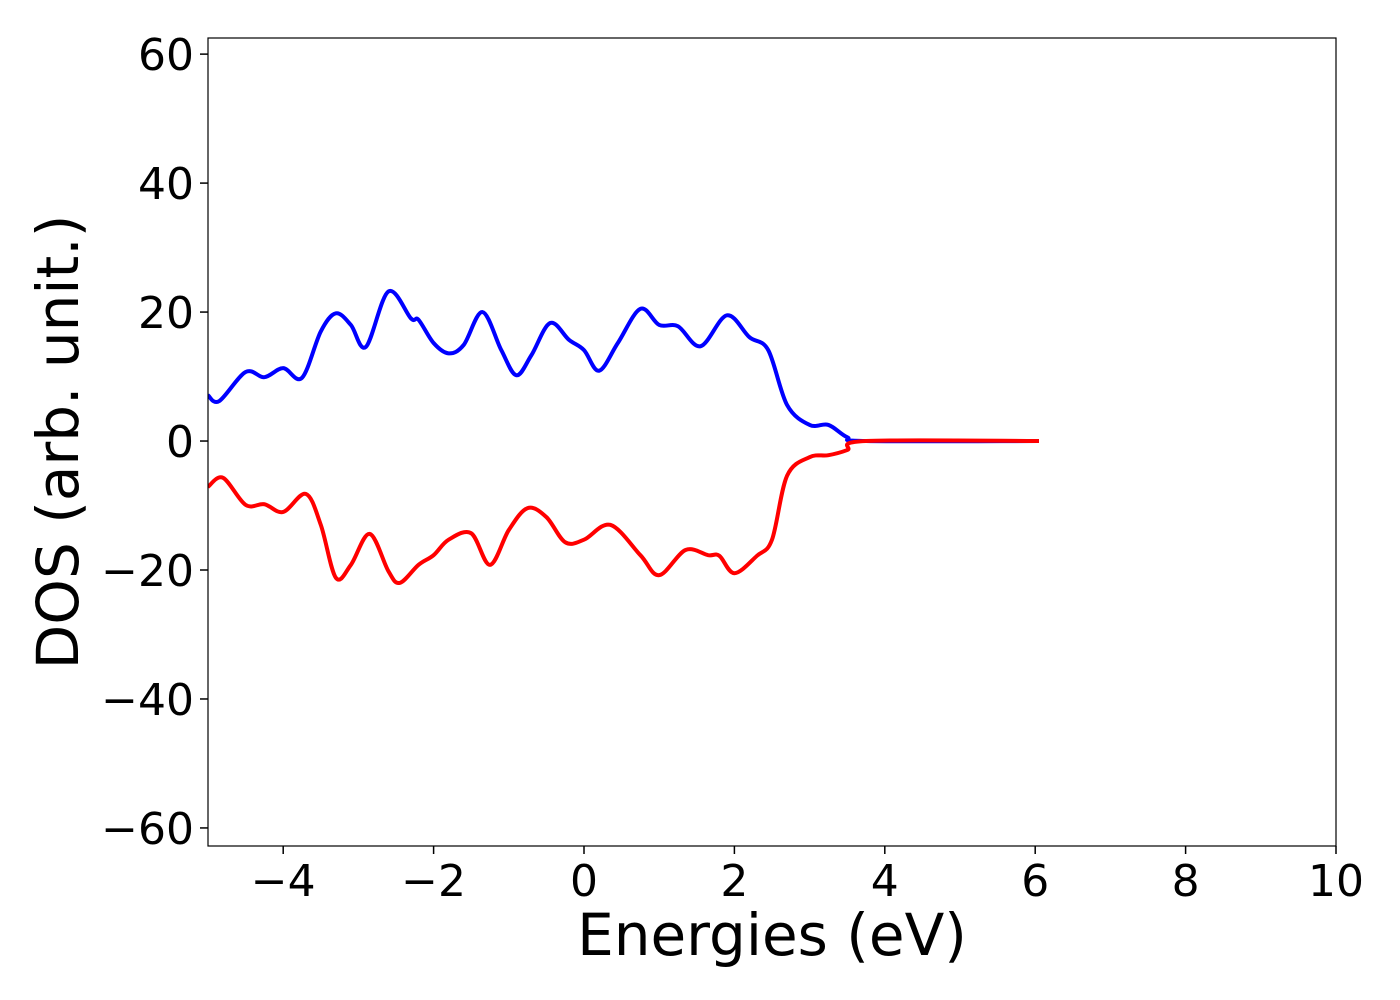  Describe the element at coordinates (166, 184) in the screenshot. I see `y-tick-label: 40` at that location.